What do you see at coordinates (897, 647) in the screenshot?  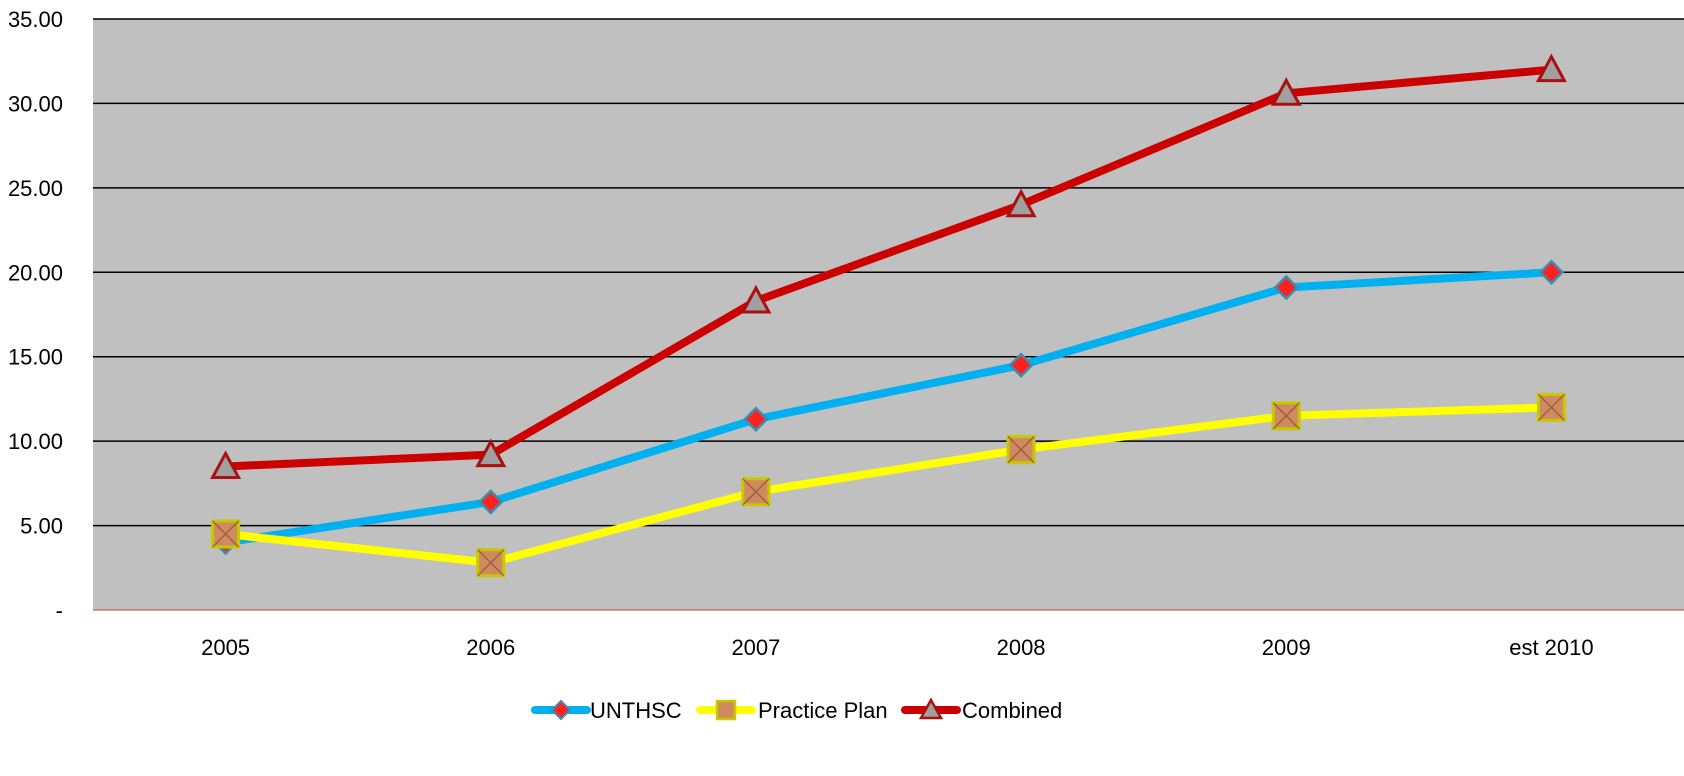 I see `x-axis-ticks: 2005 2006 2007 2008 2009 est 2010` at bounding box center [897, 647].